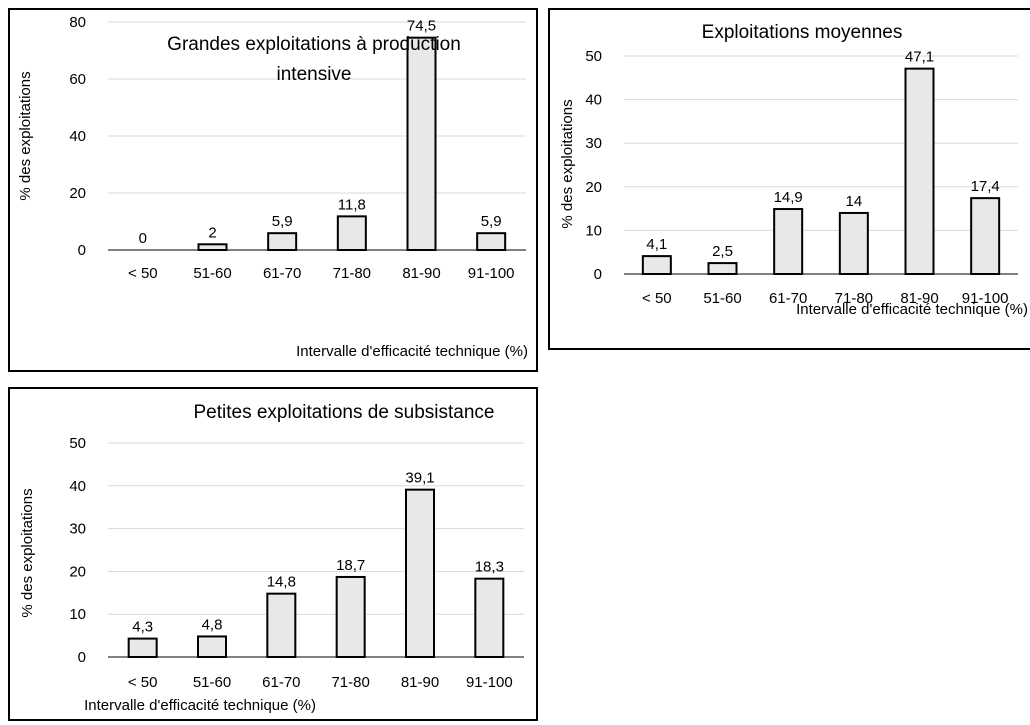 The width and height of the screenshot is (1030, 725). Describe the element at coordinates (802, 32) in the screenshot. I see `chart-title: Exploitations moyennes` at that location.